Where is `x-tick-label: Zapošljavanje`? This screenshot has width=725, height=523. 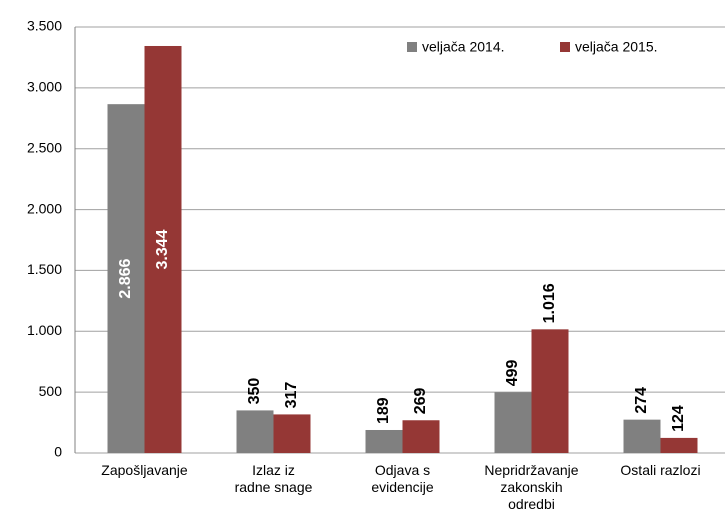 x-tick-label: Zapošljavanje is located at coordinates (144, 470).